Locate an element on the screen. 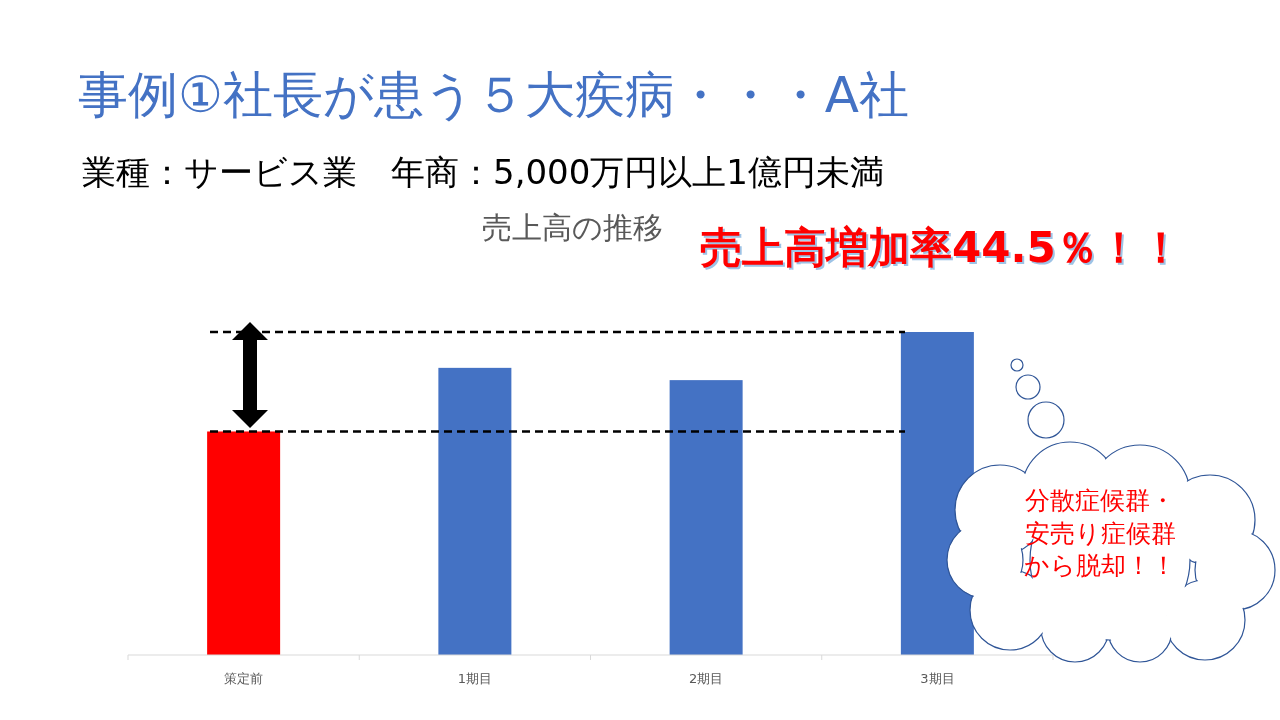 This screenshot has height=720, width=1280. chart-subtitle: 業種：サービス業 年商：5,000万円以上1億円未満 is located at coordinates (483, 172).